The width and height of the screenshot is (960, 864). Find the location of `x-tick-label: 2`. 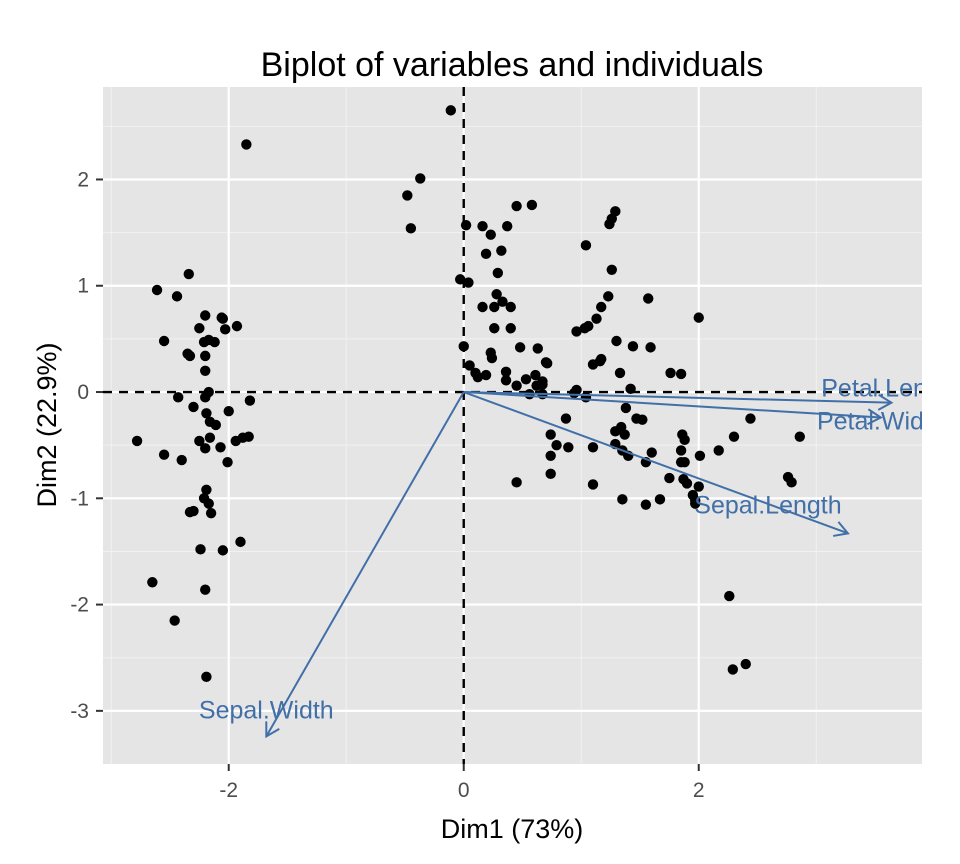

x-tick-label: 2 is located at coordinates (699, 790).